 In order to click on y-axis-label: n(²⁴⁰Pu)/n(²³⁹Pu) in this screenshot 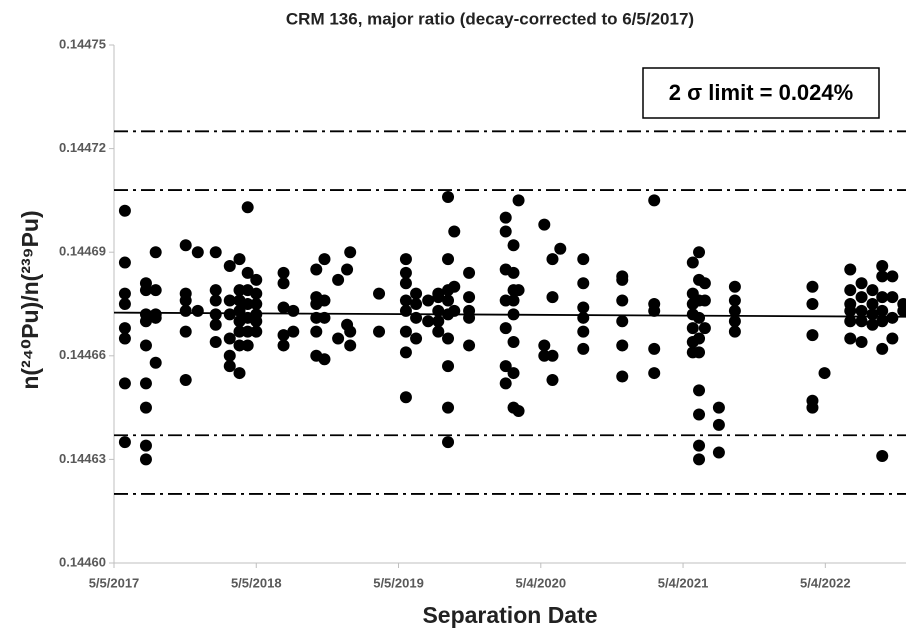, I will do `click(30, 299)`.